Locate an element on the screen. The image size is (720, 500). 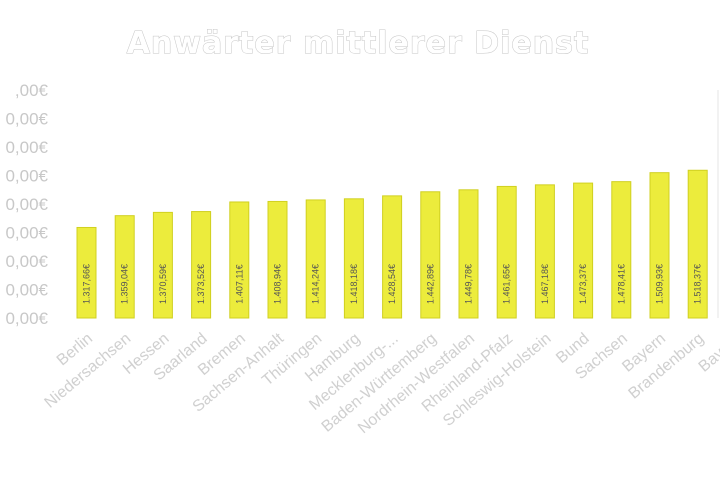
data-label: 1.449,78€ is located at coordinates (469, 284).